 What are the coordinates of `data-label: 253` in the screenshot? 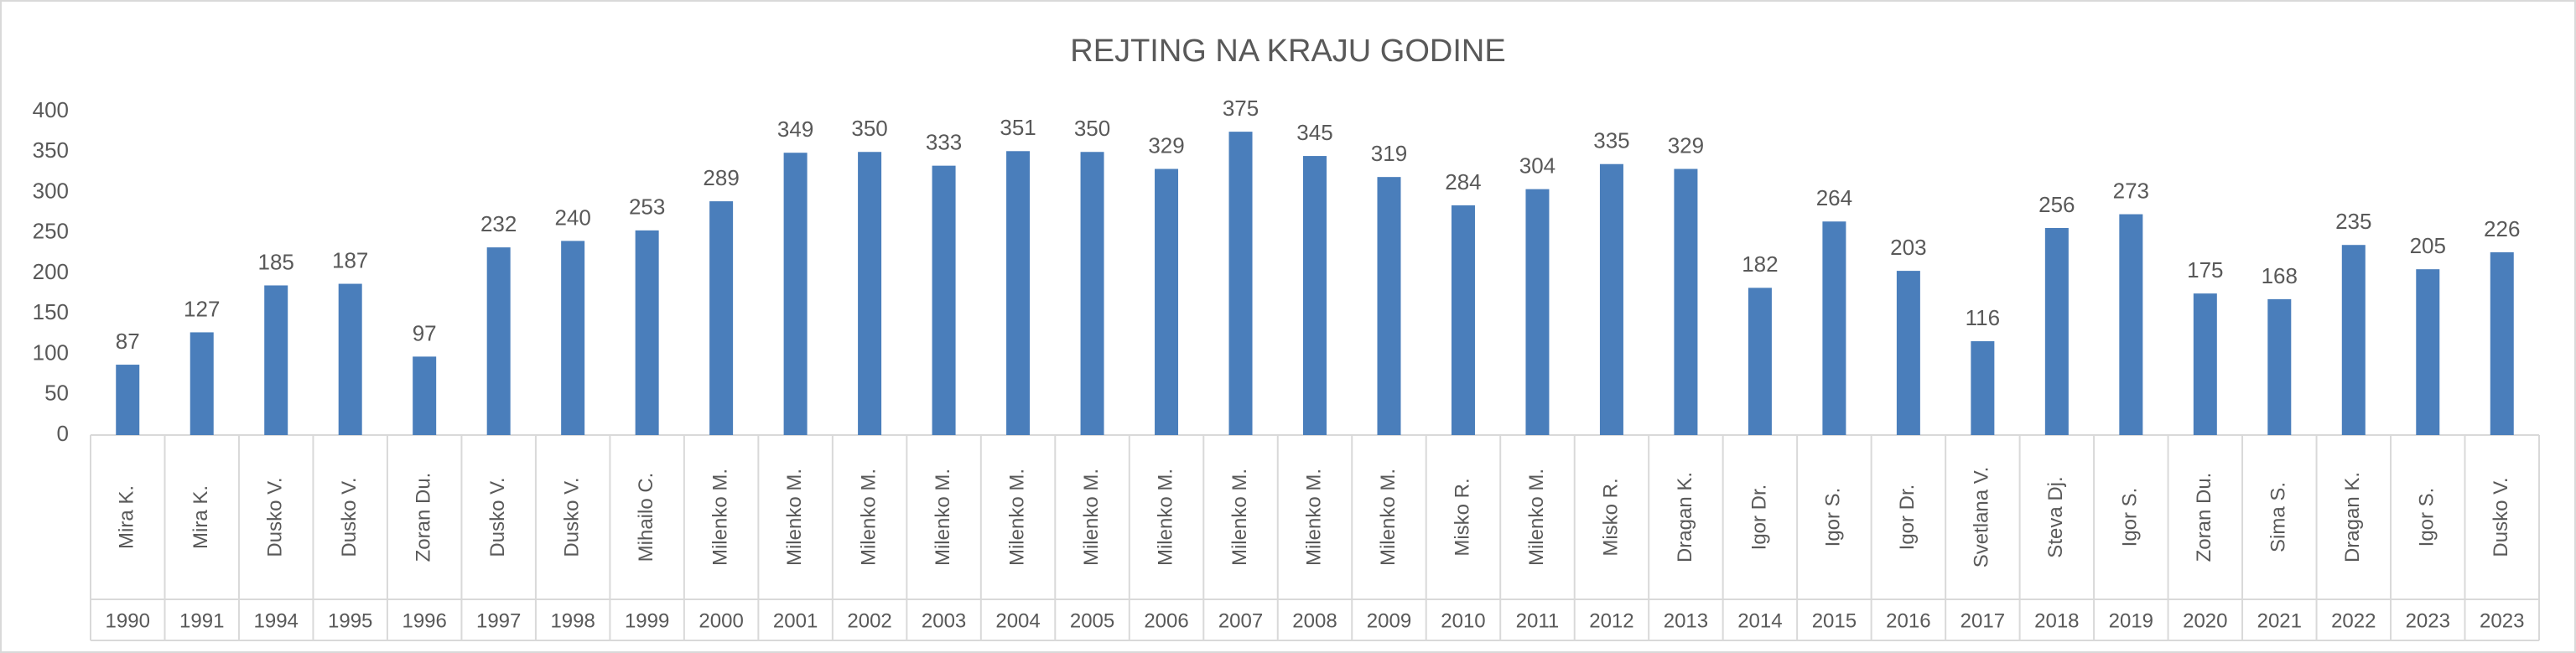 It's located at (647, 207).